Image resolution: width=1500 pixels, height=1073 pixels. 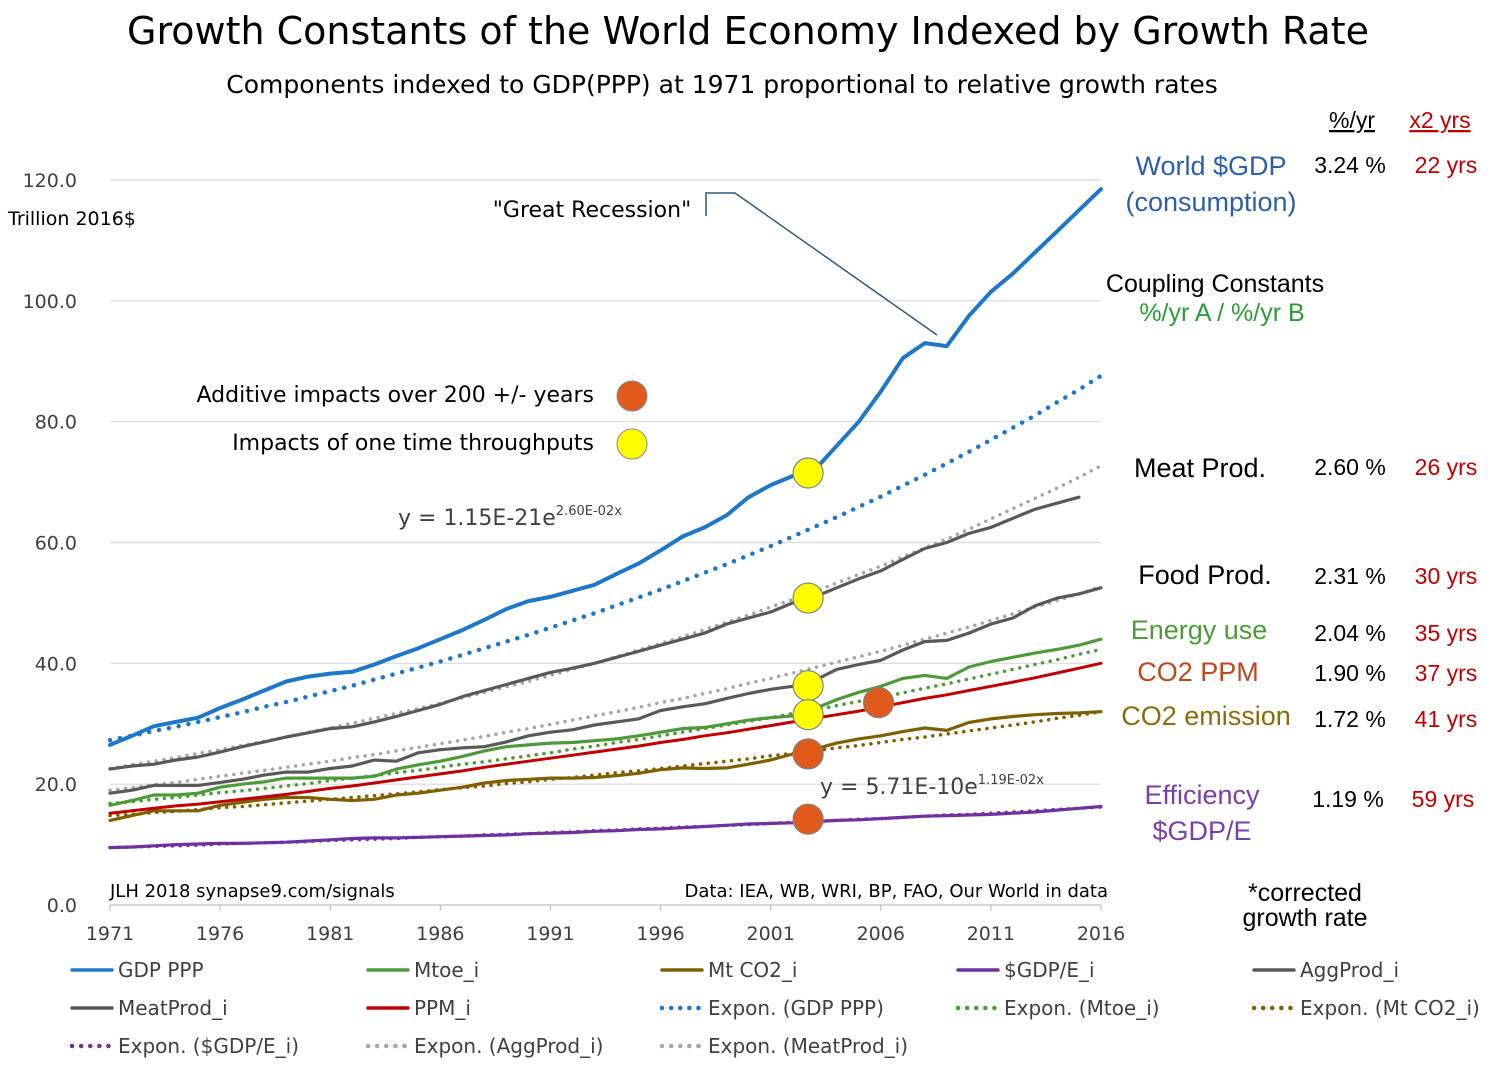 I want to click on legend-label: Expon. (Mt CO2_i), so click(x=1390, y=1008).